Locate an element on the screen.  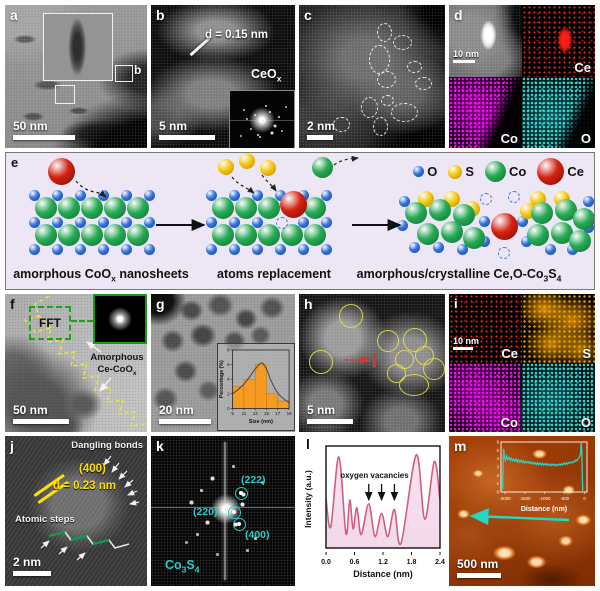
legend-item-co: Co is located at coordinates (505, 171).